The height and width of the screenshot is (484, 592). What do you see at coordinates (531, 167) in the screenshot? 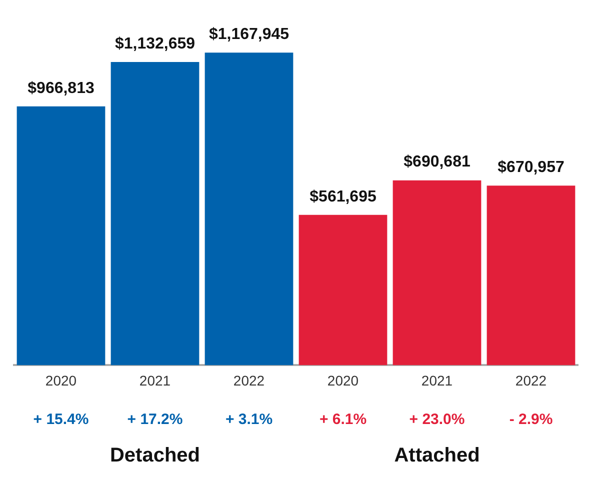
I see `data-label: $670,957` at bounding box center [531, 167].